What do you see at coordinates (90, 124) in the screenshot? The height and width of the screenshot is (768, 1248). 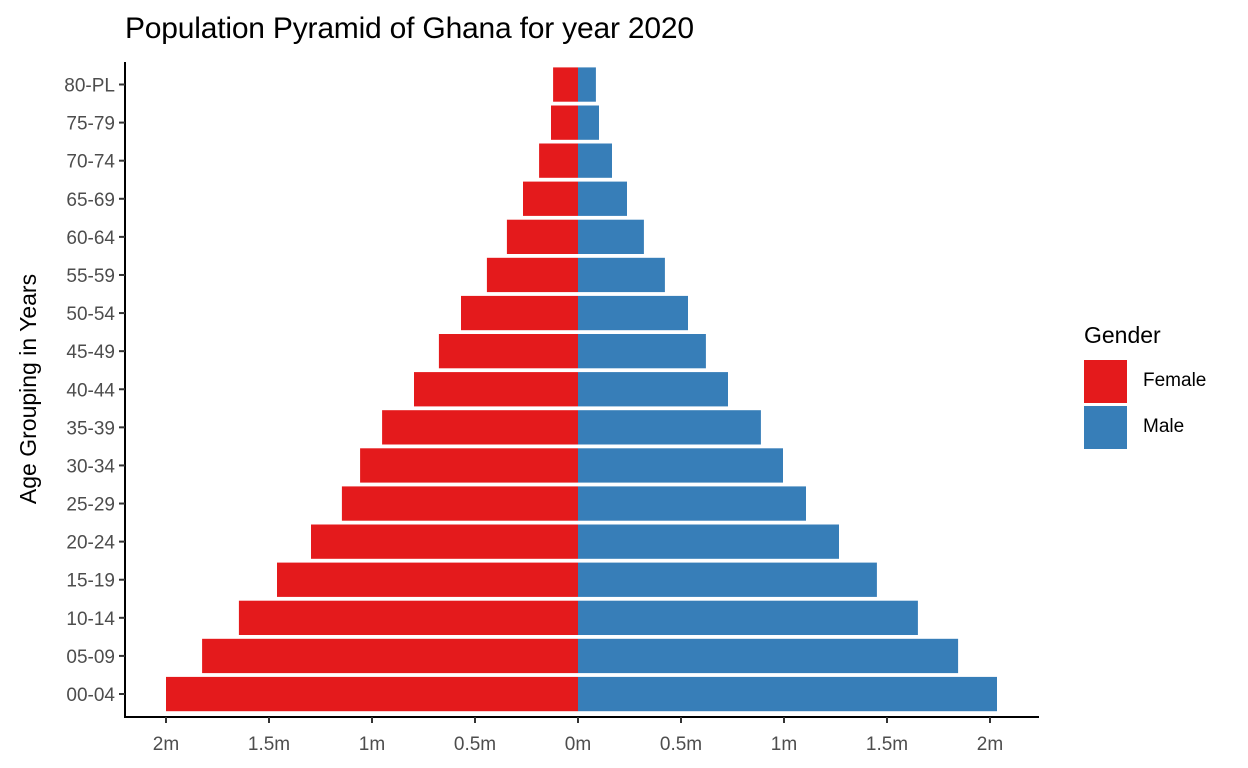 I see `y-tick-label-75-79: 75-79` at bounding box center [90, 124].